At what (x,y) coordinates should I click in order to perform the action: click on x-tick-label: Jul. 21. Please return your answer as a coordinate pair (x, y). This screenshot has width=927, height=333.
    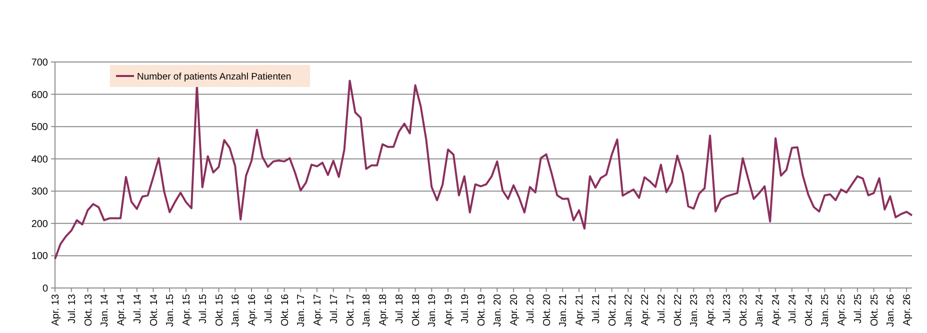
    Looking at the image, I should click on (596, 309).